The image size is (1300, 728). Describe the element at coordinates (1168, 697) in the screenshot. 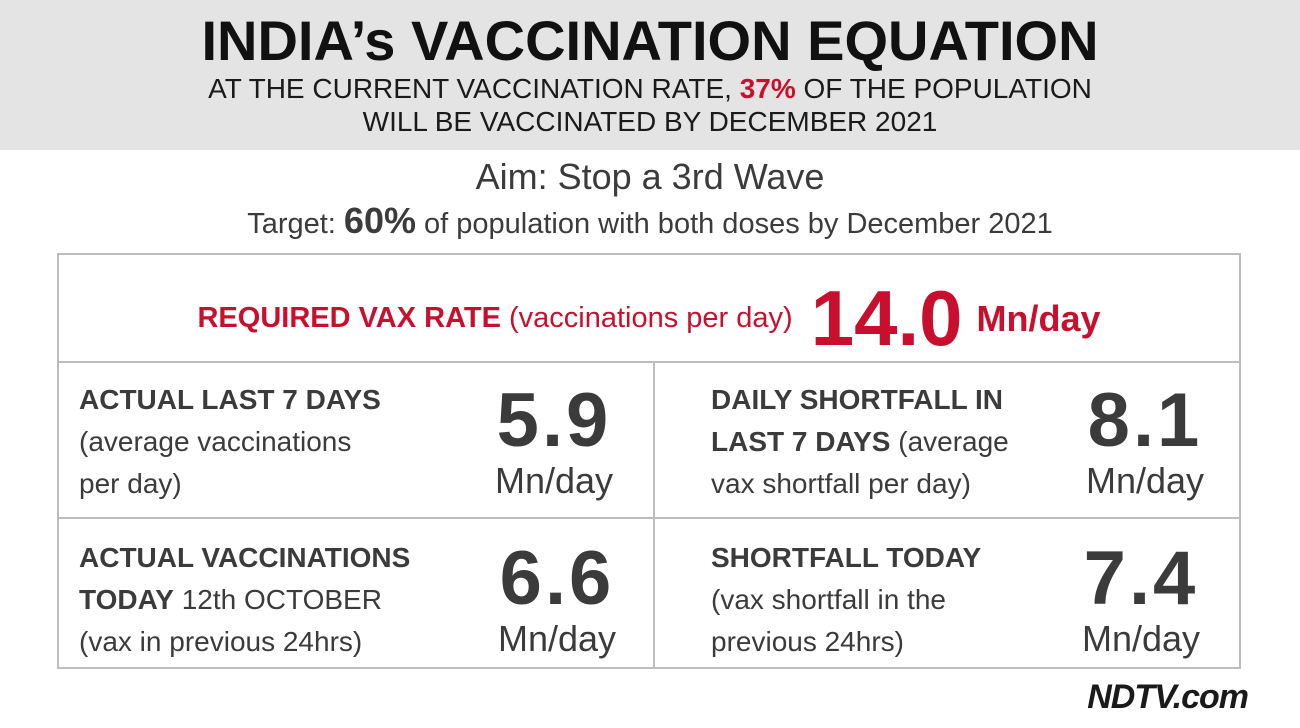

I see `ndtv-logo: NDTV.com` at that location.